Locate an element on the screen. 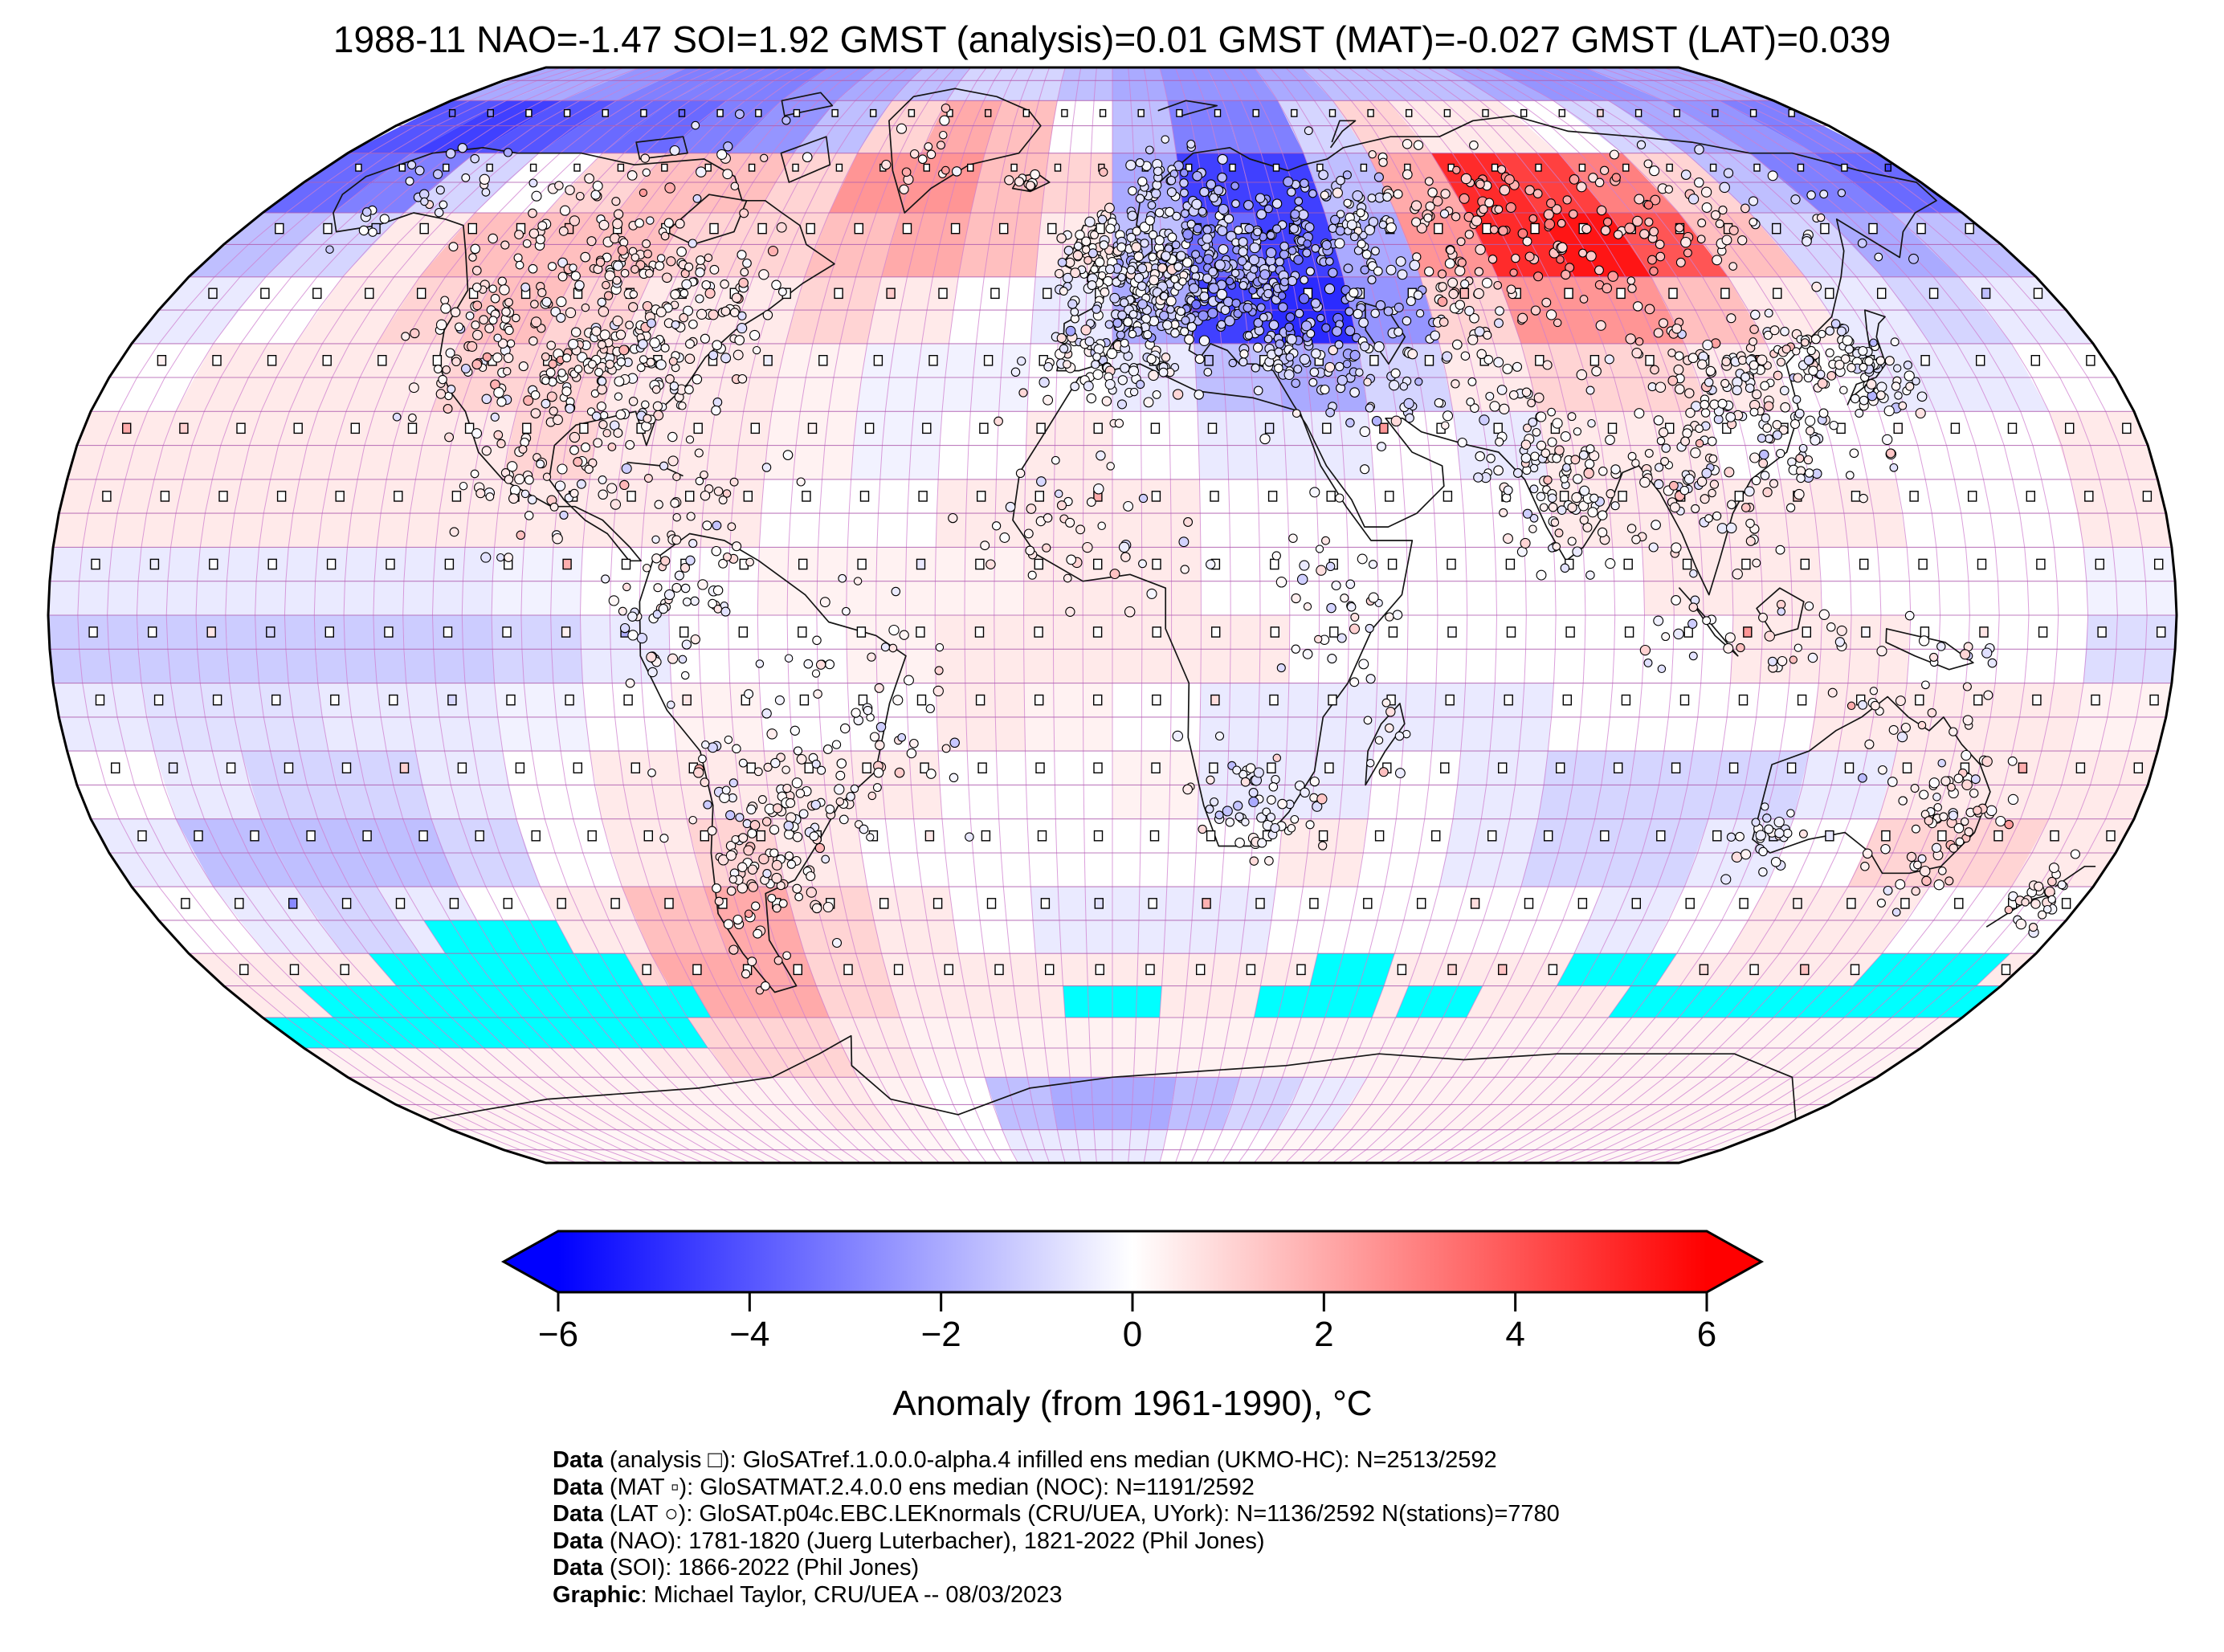 Image resolution: width=2224 pixels, height=1652 pixels. caption-line-soi: Data (SOI): 1866-2022 (Phil Jones) is located at coordinates (1056, 1568).